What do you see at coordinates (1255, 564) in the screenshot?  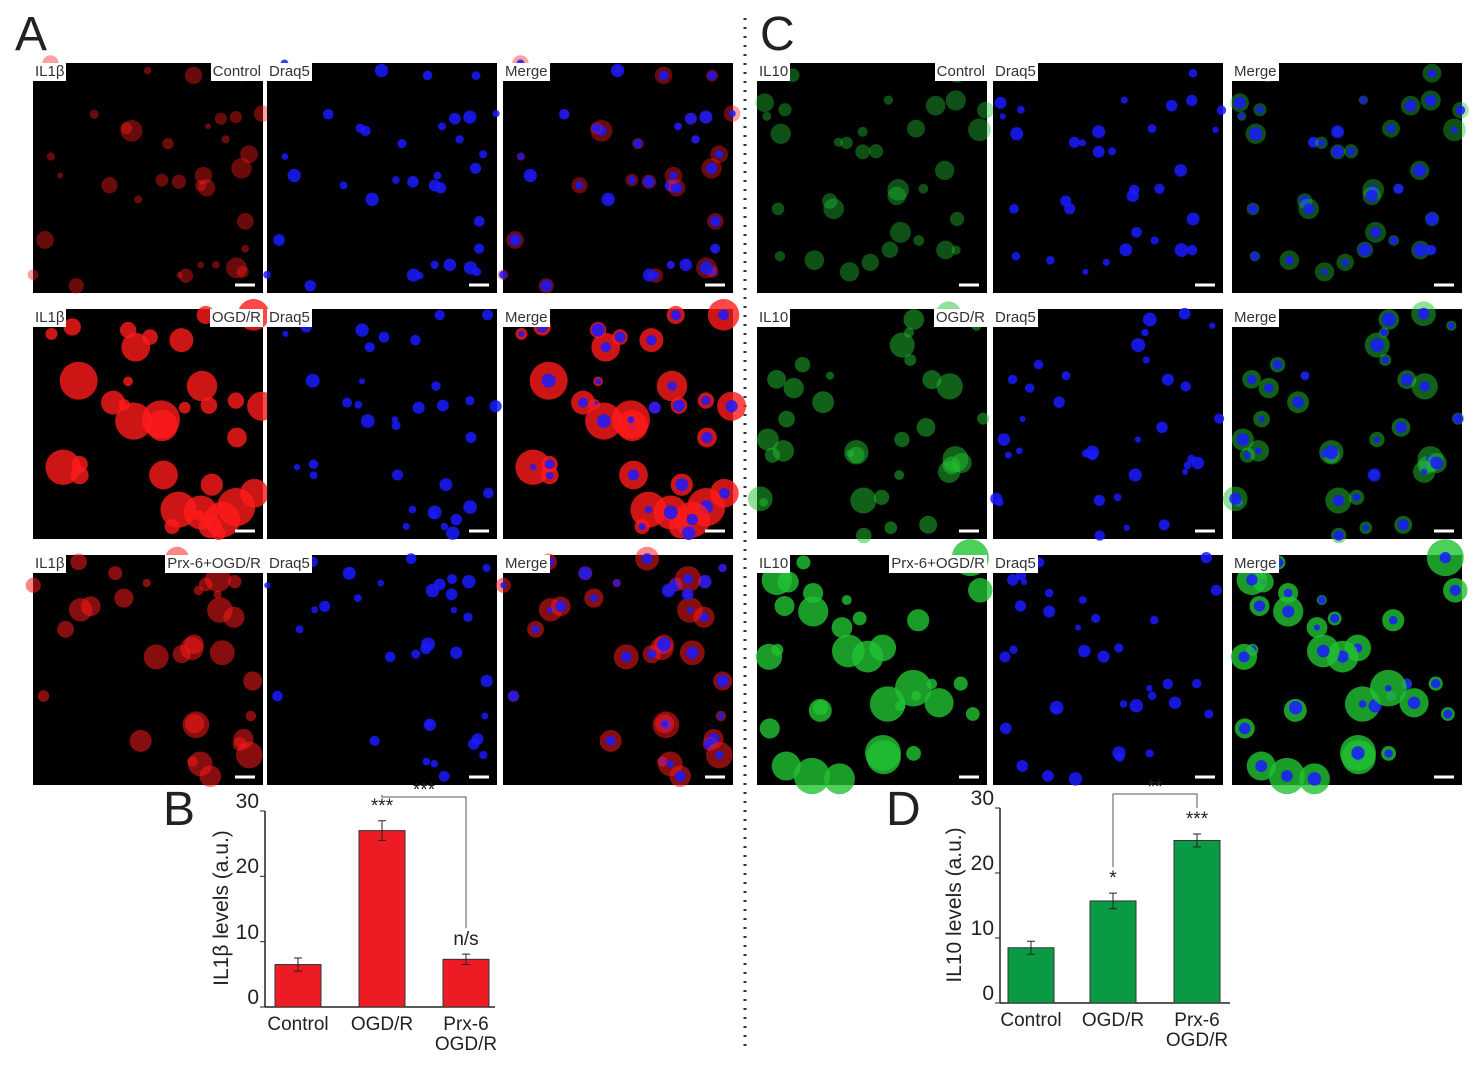 I see `channel-label: Merge` at bounding box center [1255, 564].